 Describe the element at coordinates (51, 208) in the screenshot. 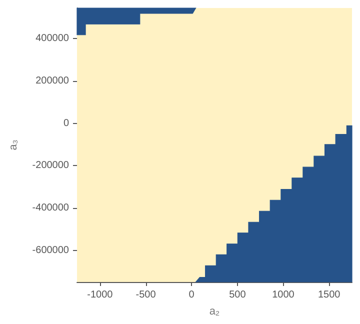

I see `y-tick-label: -400000` at that location.